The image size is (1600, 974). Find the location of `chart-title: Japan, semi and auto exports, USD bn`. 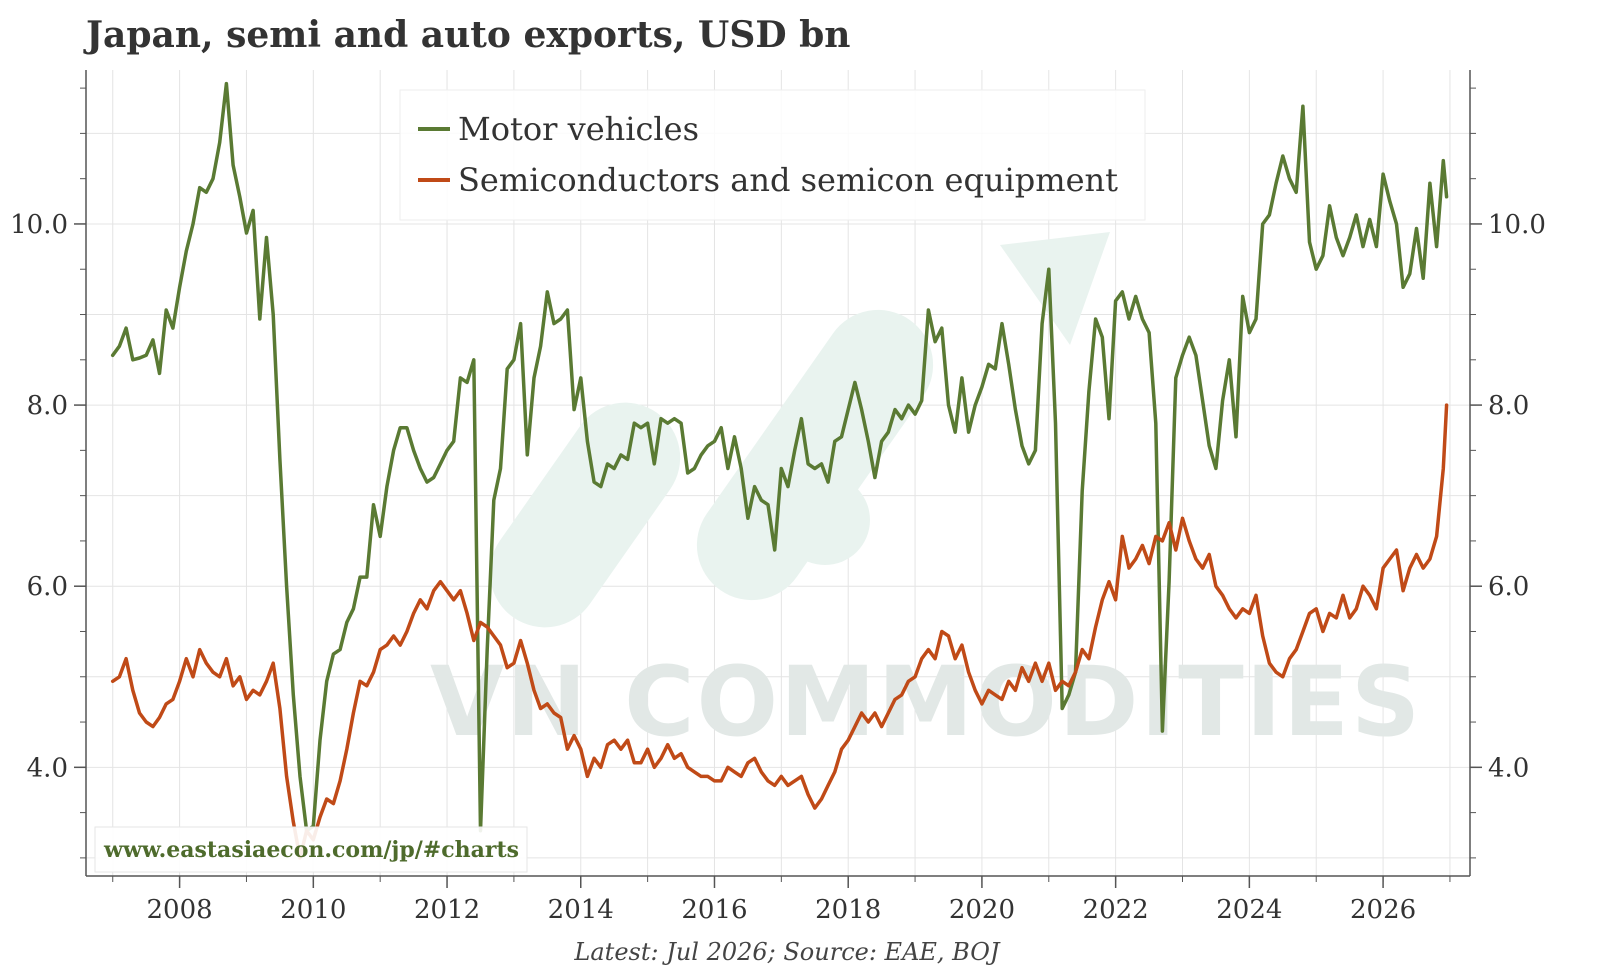

chart-title: Japan, semi and auto exports, USD bn is located at coordinates (468, 35).